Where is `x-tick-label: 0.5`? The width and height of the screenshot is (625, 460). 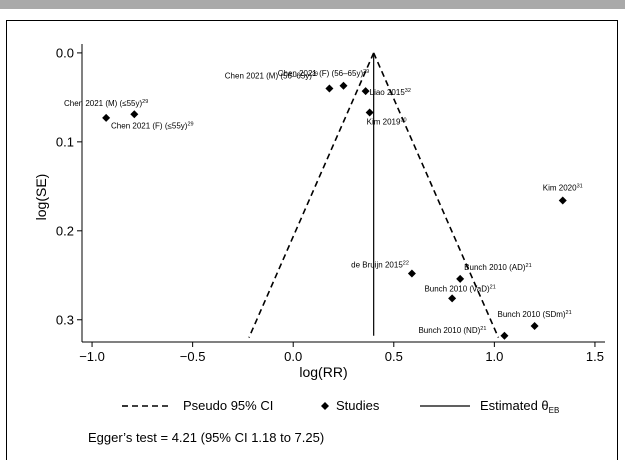
x-tick-label: 0.5 is located at coordinates (394, 356).